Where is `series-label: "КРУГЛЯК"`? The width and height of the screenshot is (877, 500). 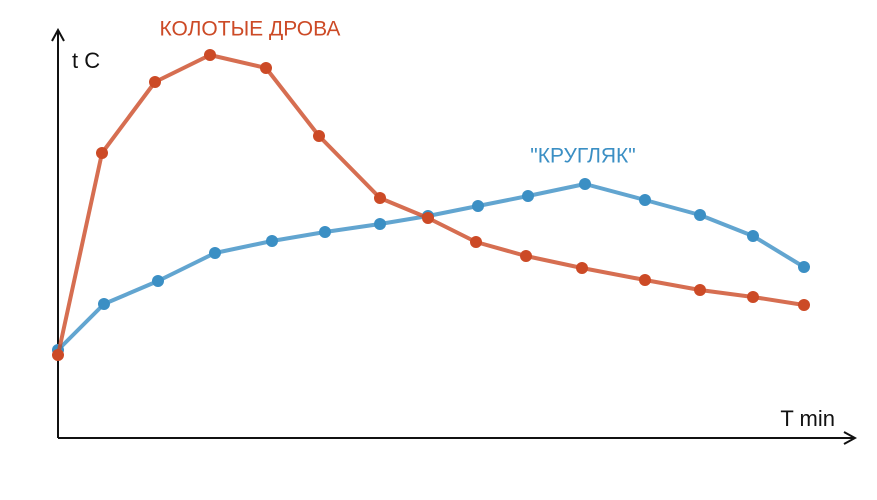 series-label: "КРУГЛЯК" is located at coordinates (582, 156).